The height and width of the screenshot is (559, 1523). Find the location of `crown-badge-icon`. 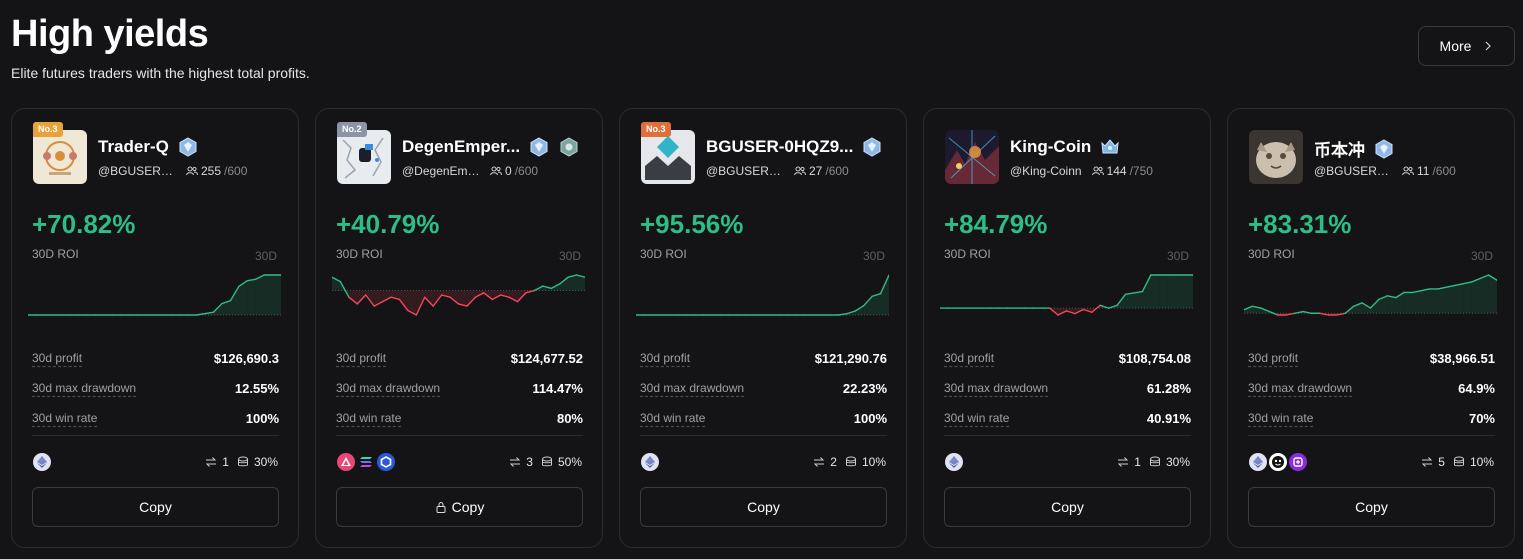

crown-badge-icon is located at coordinates (1110, 146).